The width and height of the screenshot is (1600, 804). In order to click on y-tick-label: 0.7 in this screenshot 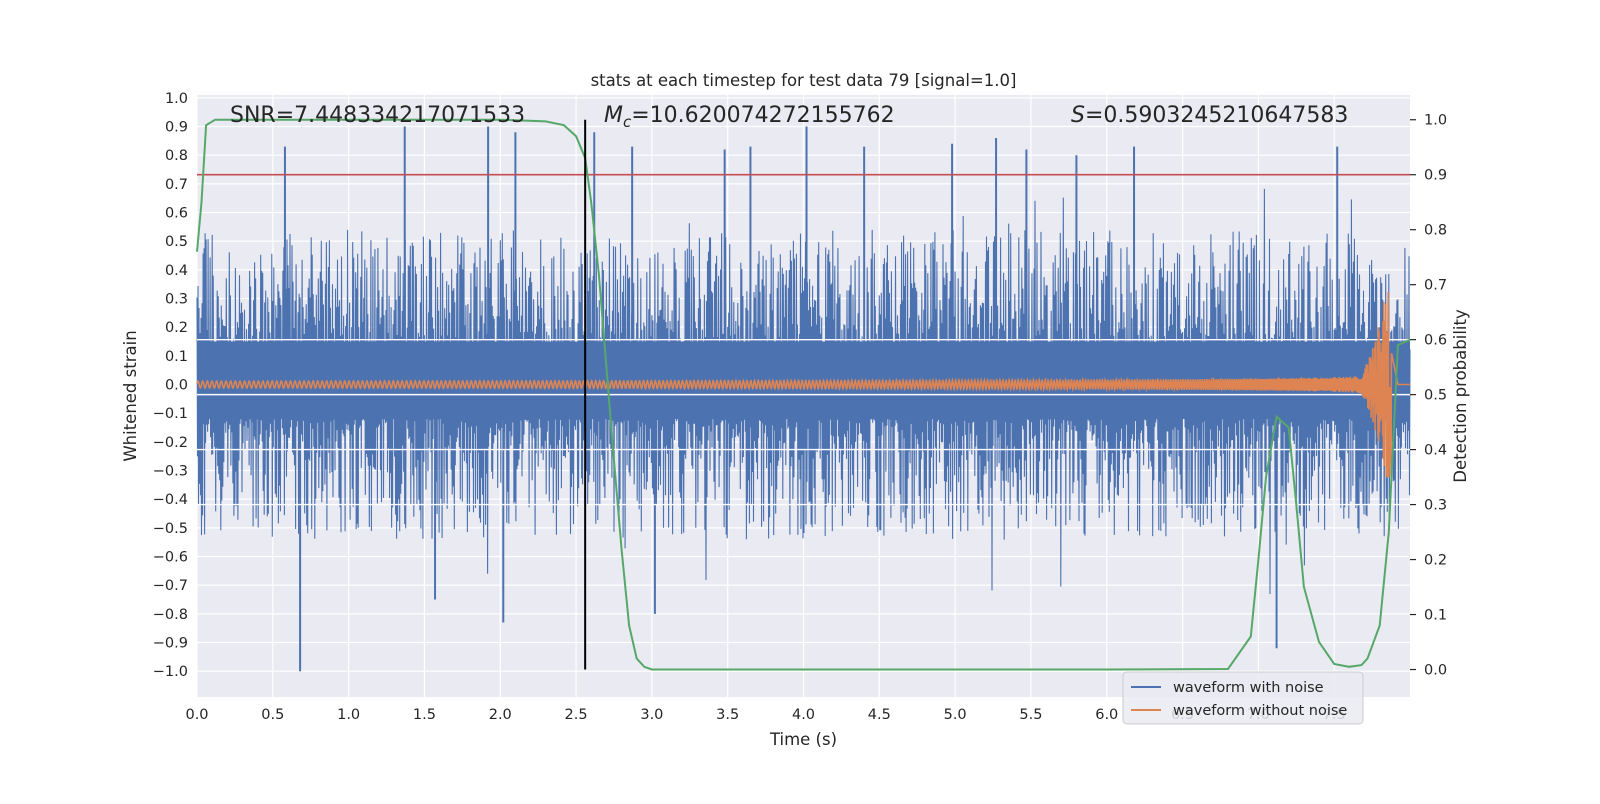, I will do `click(176, 185)`.